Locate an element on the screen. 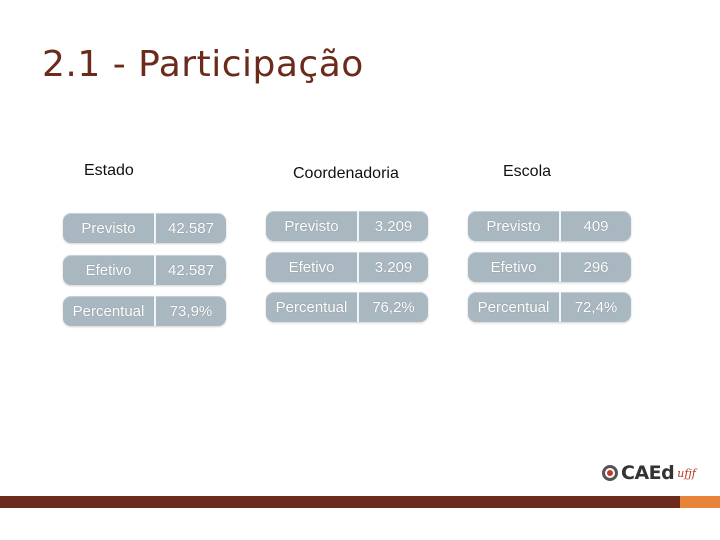 The width and height of the screenshot is (720, 540). column-label-escola: Escola is located at coordinates (527, 171).